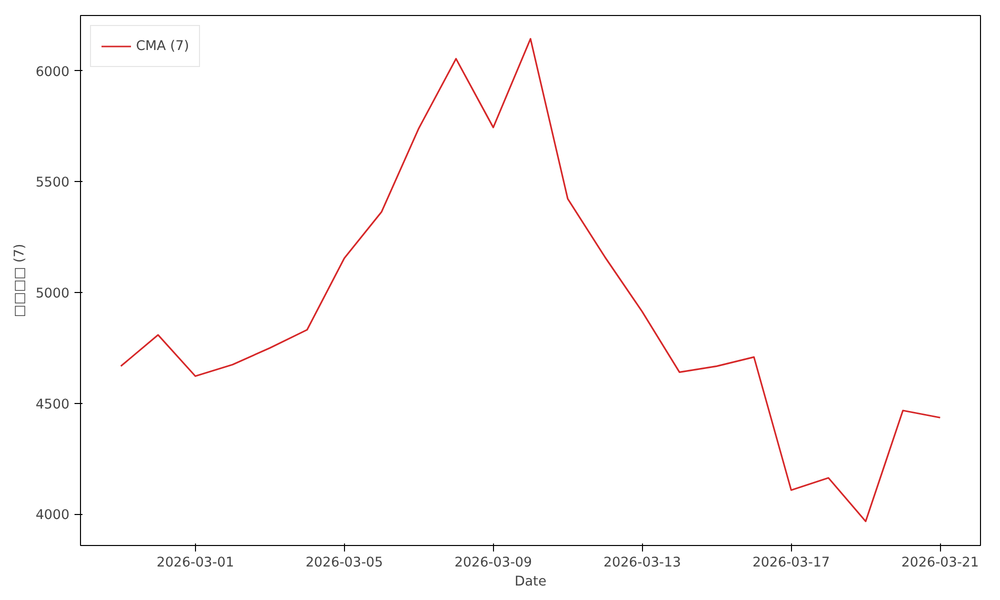  I want to click on x-tick-label: 2026-03-21, so click(940, 563).